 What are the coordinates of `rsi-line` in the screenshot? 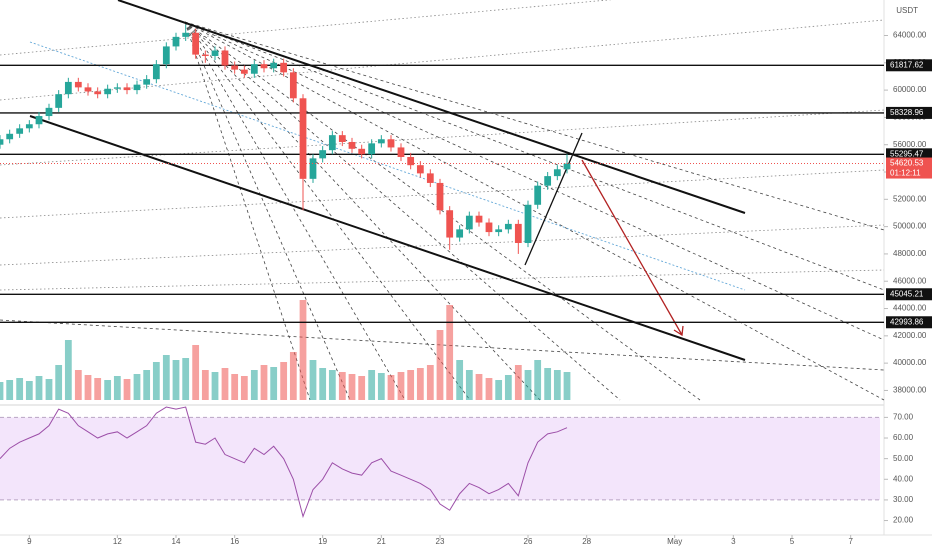 It's located at (284, 462).